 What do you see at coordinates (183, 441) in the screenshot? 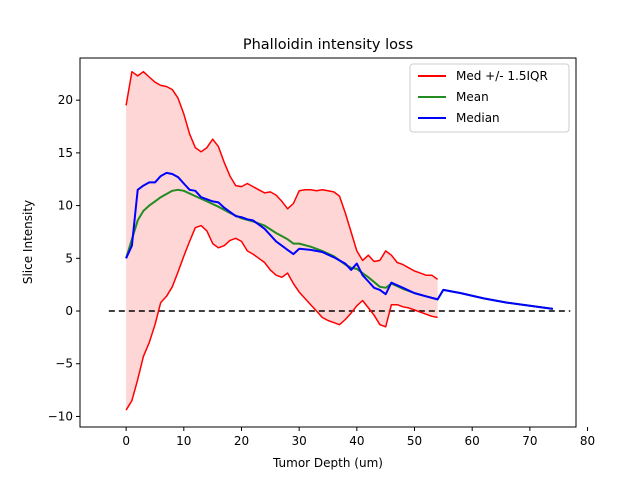
I see `x-tick-label: 10` at bounding box center [183, 441].